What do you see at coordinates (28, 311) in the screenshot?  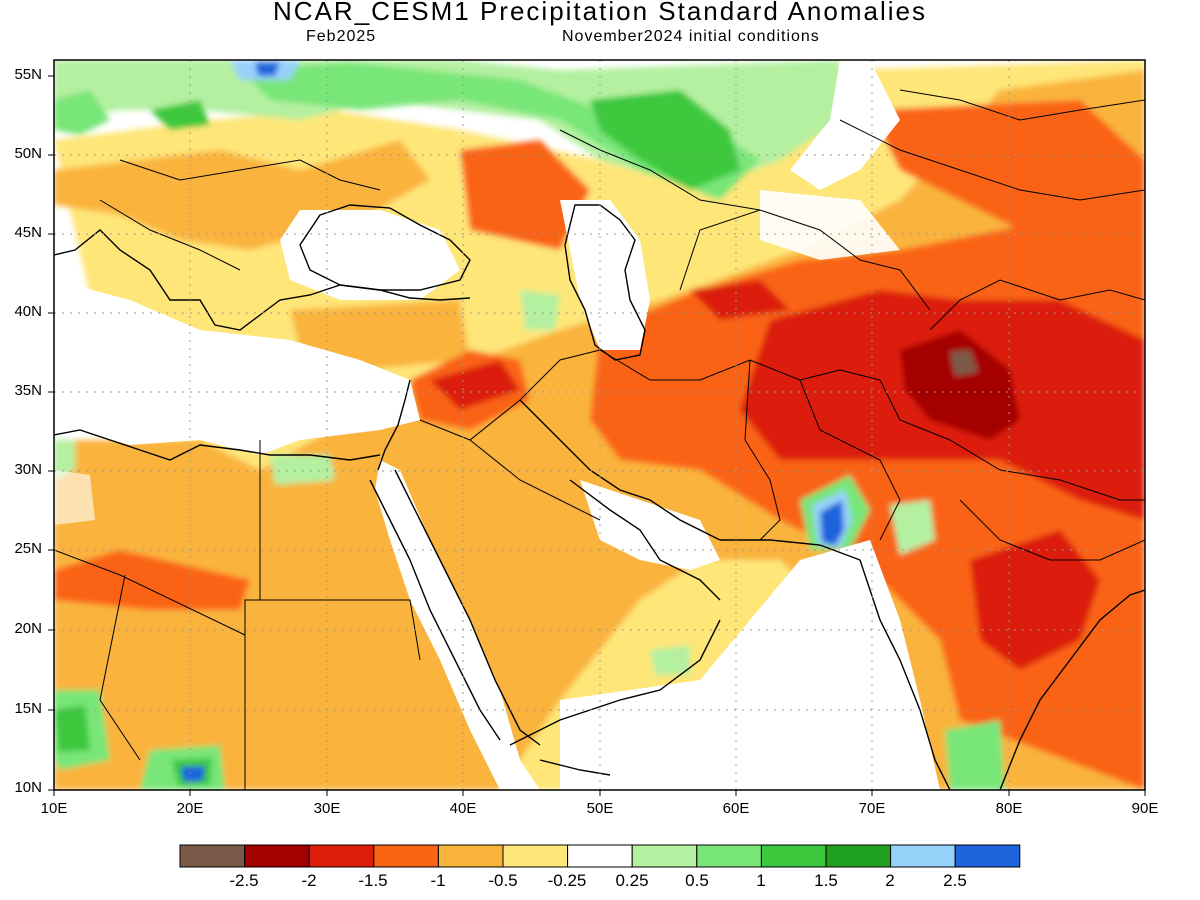 I see `lat-label-40n: 40N` at bounding box center [28, 311].